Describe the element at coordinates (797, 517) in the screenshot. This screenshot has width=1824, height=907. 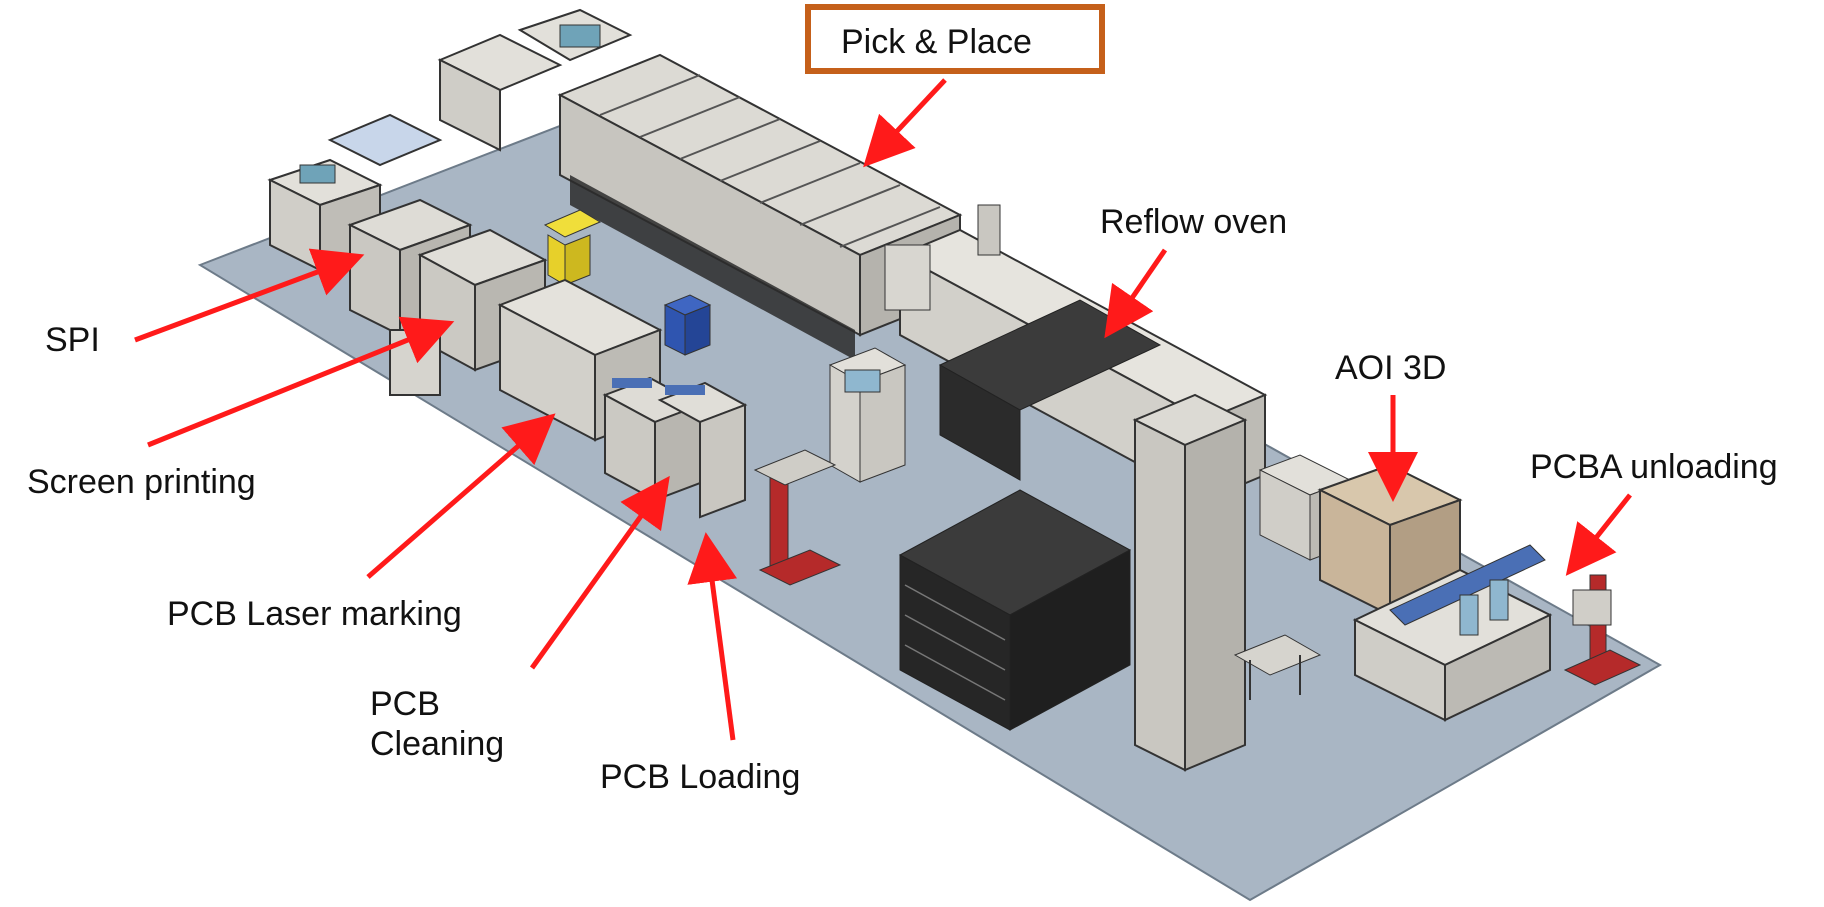
I see `loading-cart` at that location.